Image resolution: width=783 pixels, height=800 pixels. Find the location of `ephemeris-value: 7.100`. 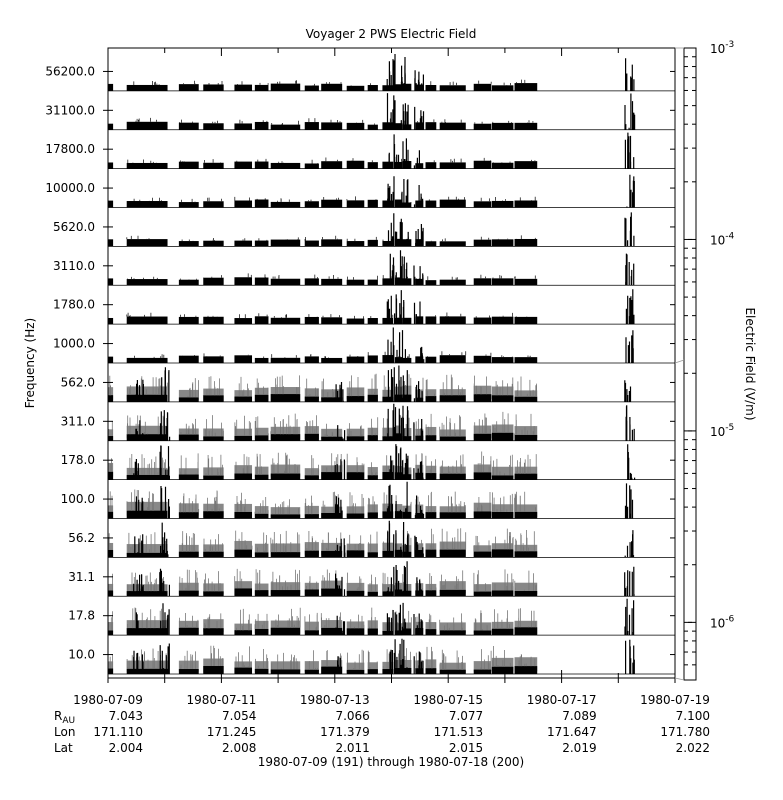

ephemeris-value: 7.100 is located at coordinates (693, 716).